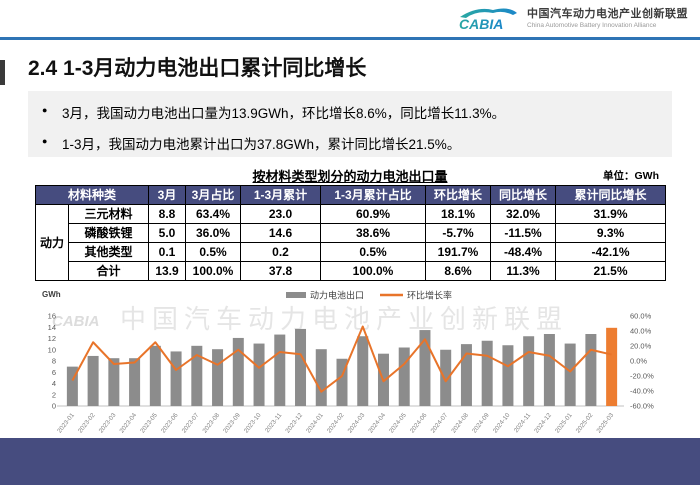 Image resolution: width=700 pixels, height=485 pixels. I want to click on table-row: 其他类型 0.1 0.5% 0.2 0.5% 191.7% -48.4% -42.1%, so click(351, 252).